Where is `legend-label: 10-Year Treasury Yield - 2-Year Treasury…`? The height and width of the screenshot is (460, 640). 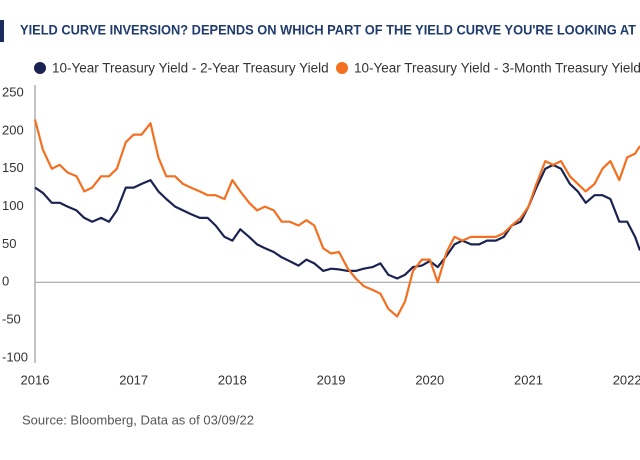
legend-label: 10-Year Treasury Yield - 2-Year Treasury… is located at coordinates (190, 68).